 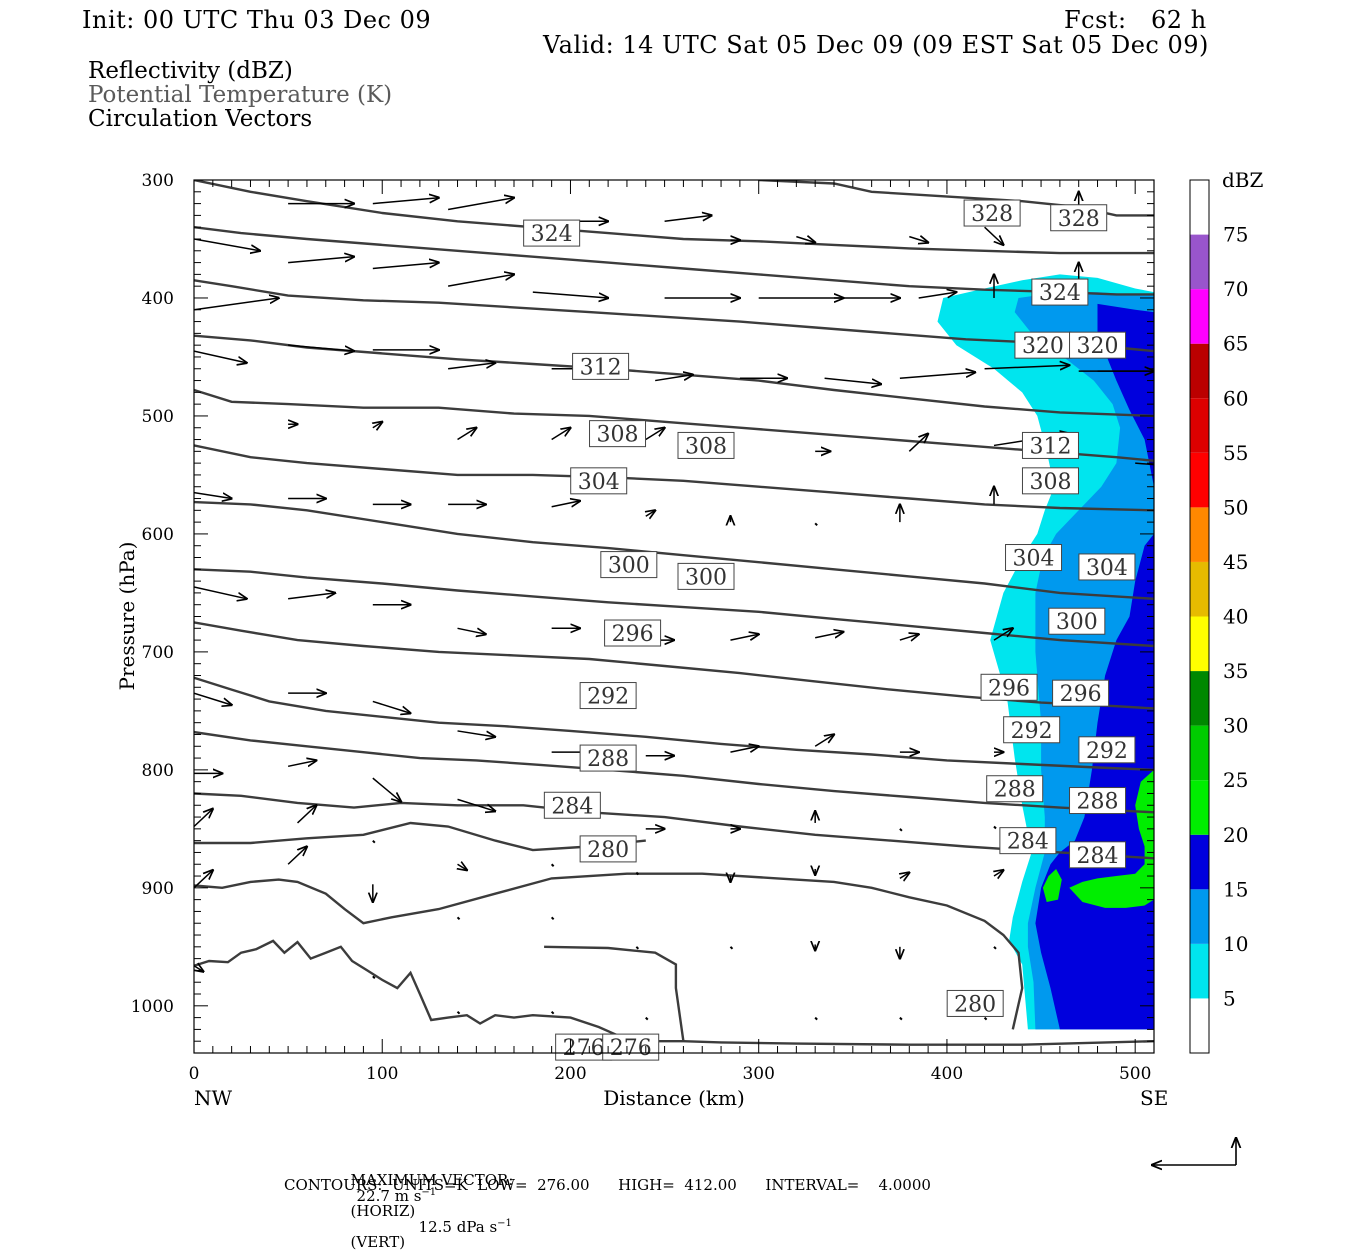 What do you see at coordinates (158, 535) in the screenshot?
I see `y-tick-label: 600` at bounding box center [158, 535].